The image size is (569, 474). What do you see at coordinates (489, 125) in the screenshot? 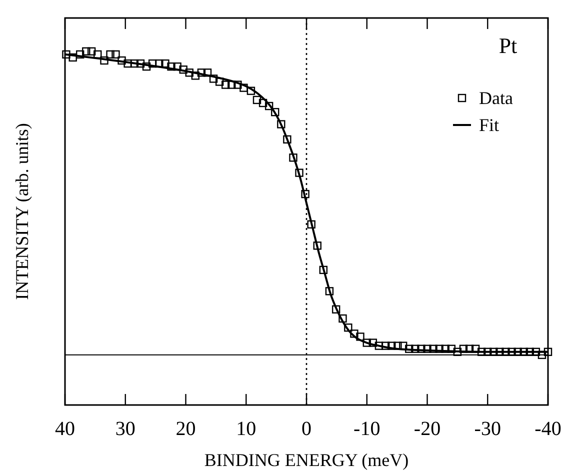
I see `legend-label: Fit` at bounding box center [489, 125].